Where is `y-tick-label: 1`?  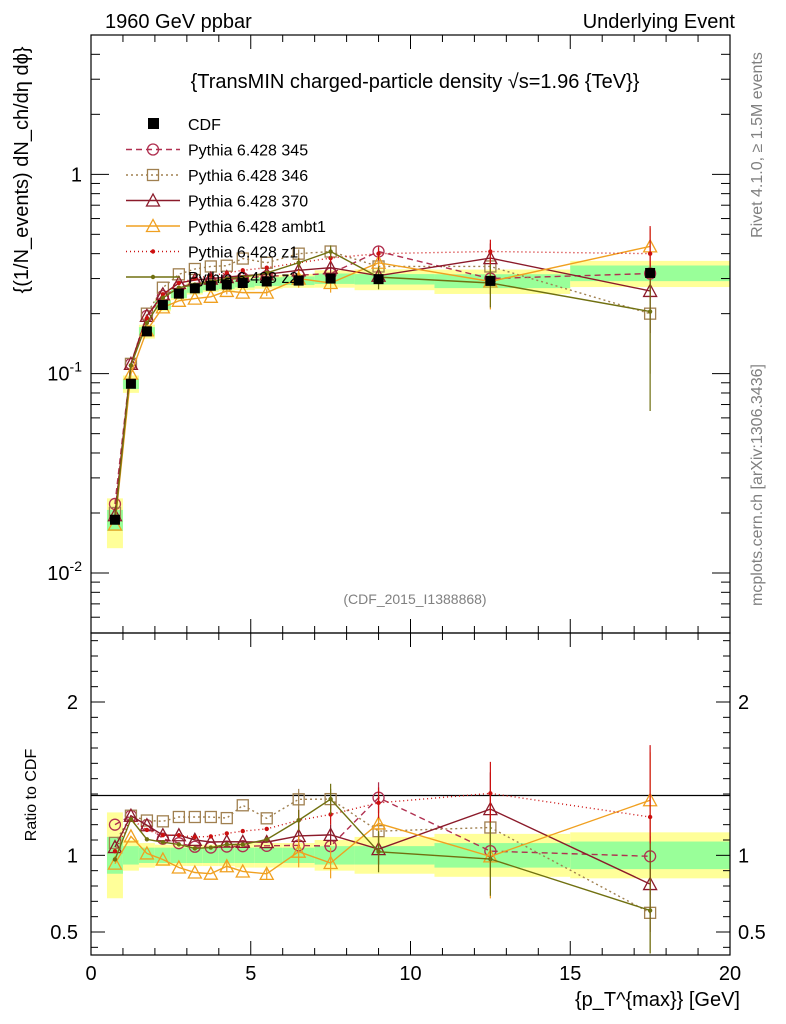
y-tick-label: 1 is located at coordinates (76, 175).